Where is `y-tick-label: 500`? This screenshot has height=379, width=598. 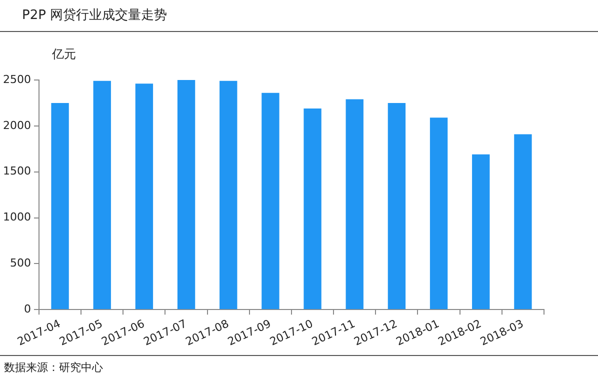
y-tick-label: 500 is located at coordinates (20, 263).